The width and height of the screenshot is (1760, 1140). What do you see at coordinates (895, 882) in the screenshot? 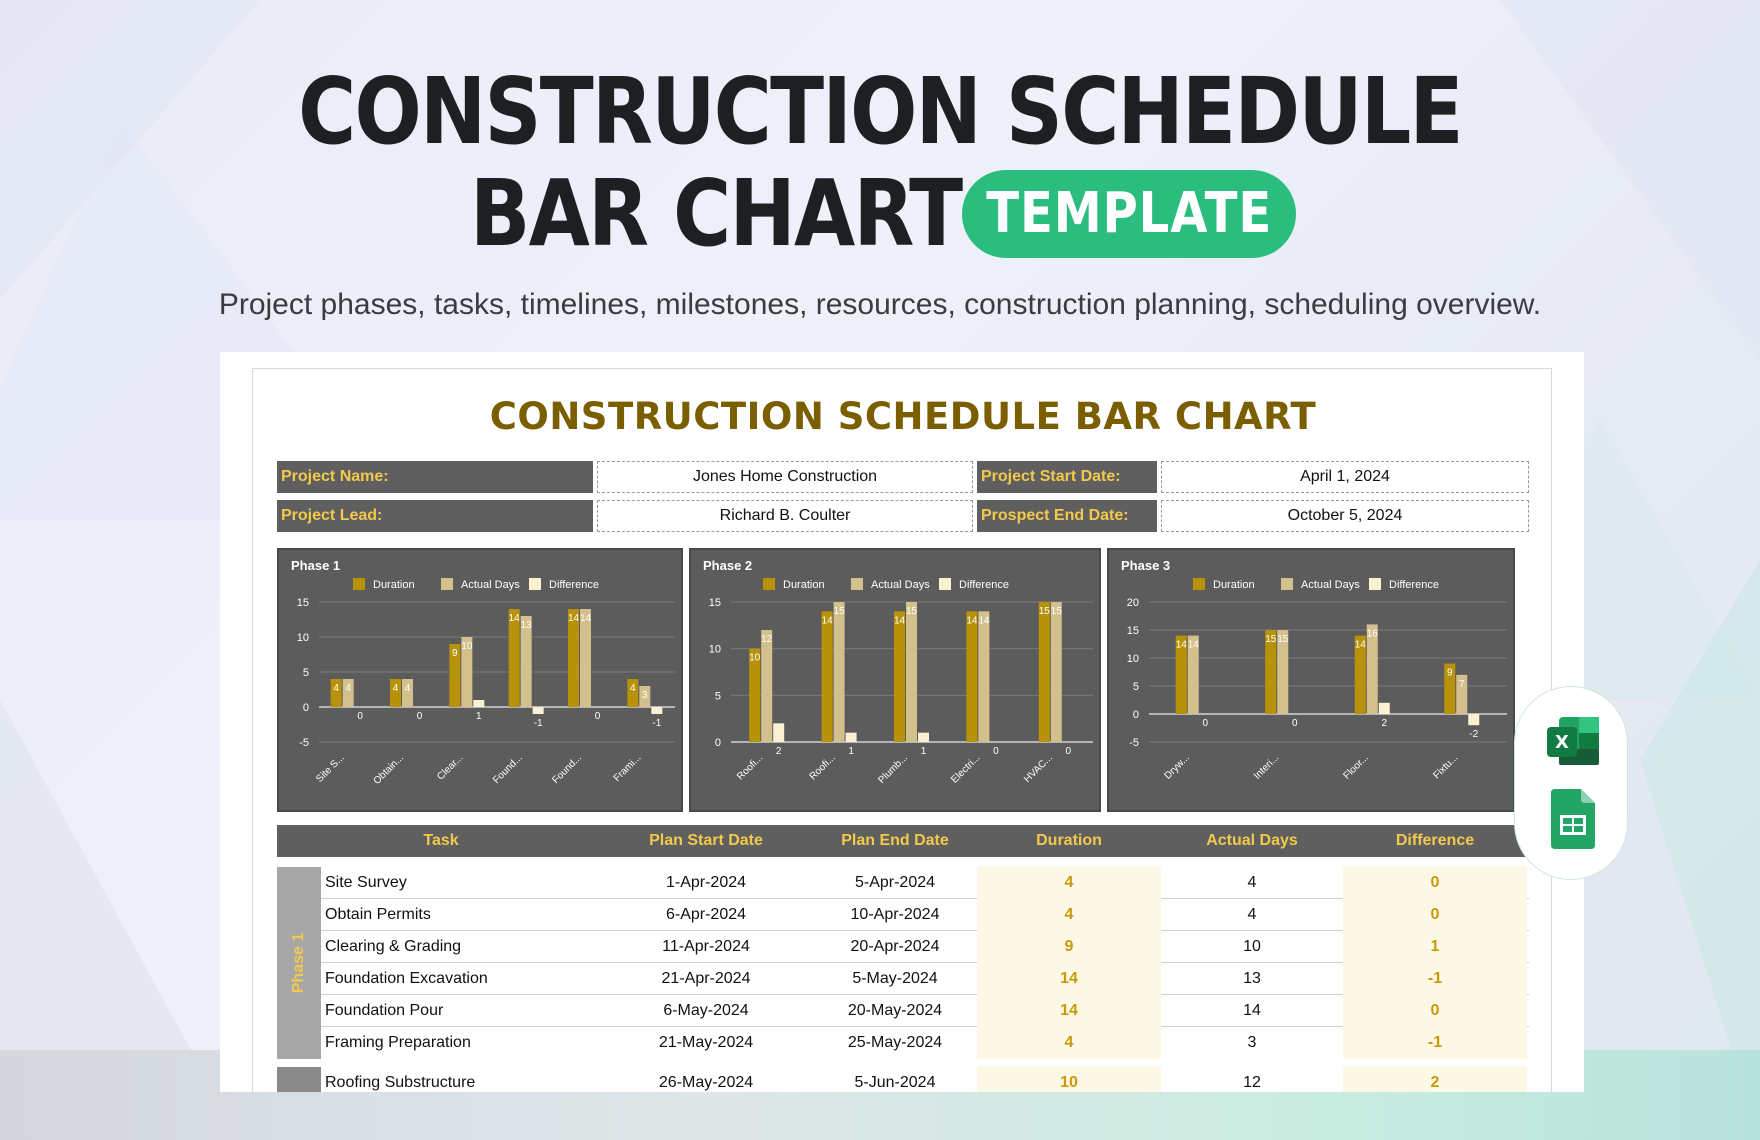
I see `plan-end-cell: 5-Apr-2024` at bounding box center [895, 882].